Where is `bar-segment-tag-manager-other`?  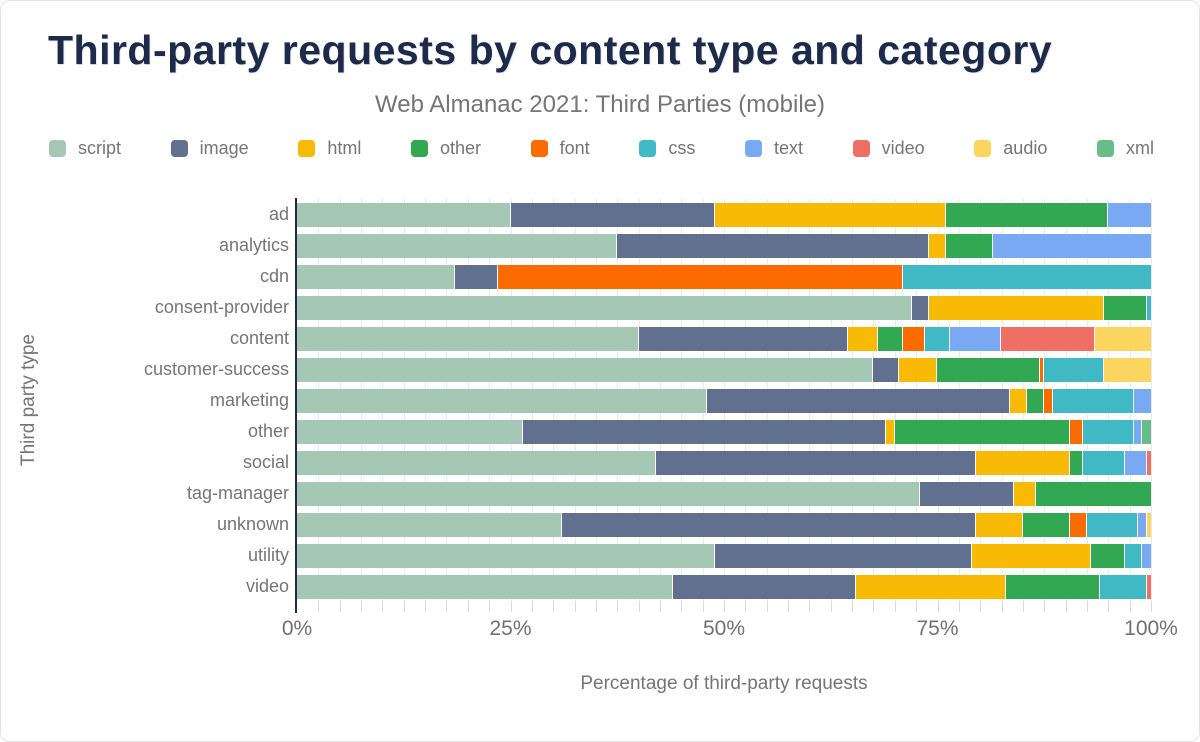 bar-segment-tag-manager-other is located at coordinates (1093, 493).